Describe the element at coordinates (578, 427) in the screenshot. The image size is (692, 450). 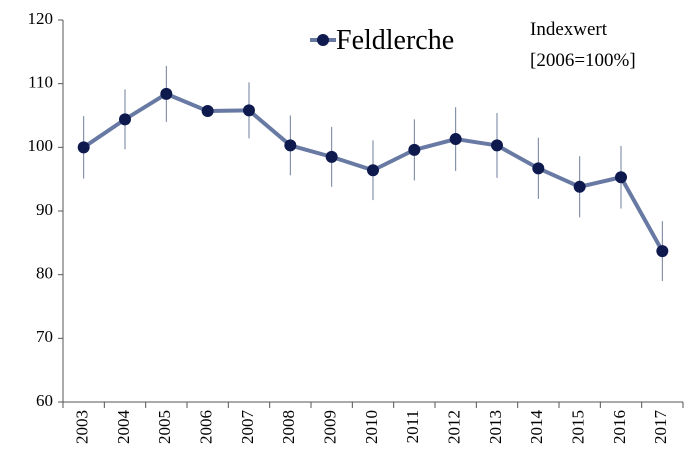
I see `x-tick-label: 2015` at that location.